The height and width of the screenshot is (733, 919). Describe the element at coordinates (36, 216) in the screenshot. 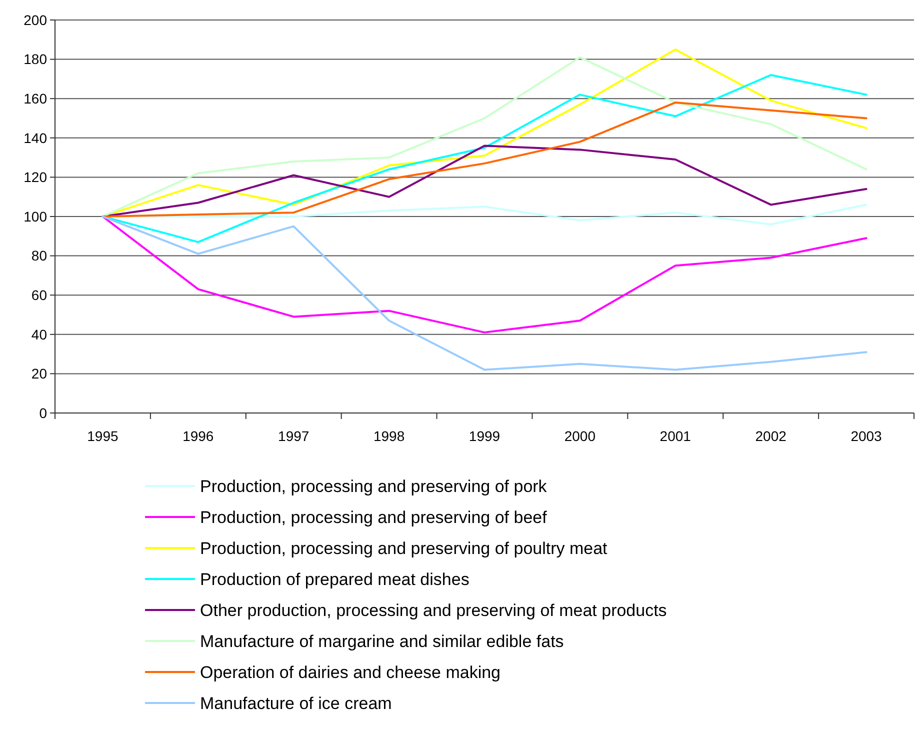

I see `y-tick-label: 100` at that location.